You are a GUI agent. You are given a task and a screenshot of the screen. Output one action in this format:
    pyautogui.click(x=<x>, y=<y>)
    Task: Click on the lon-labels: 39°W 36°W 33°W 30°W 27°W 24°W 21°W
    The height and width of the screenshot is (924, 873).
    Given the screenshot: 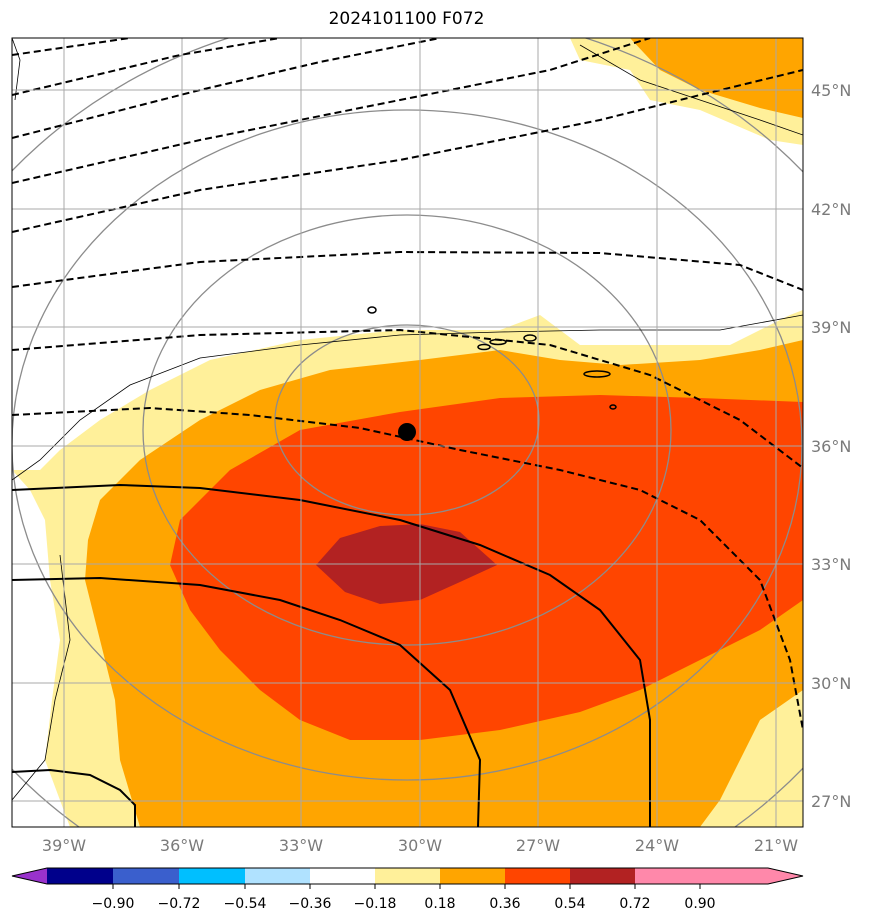 What is the action you would take?
    pyautogui.click(x=420, y=845)
    